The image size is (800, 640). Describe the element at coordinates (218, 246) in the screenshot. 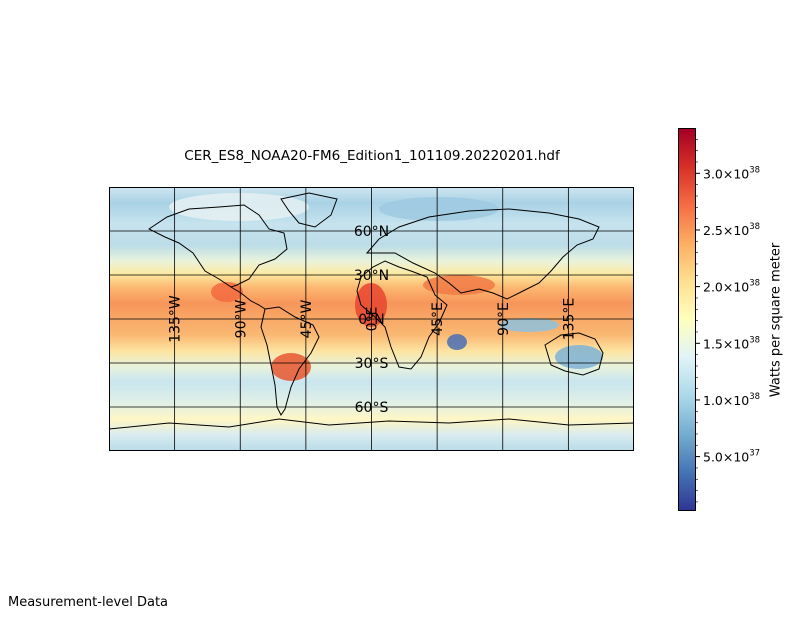

I see `north-america-coastline` at that location.